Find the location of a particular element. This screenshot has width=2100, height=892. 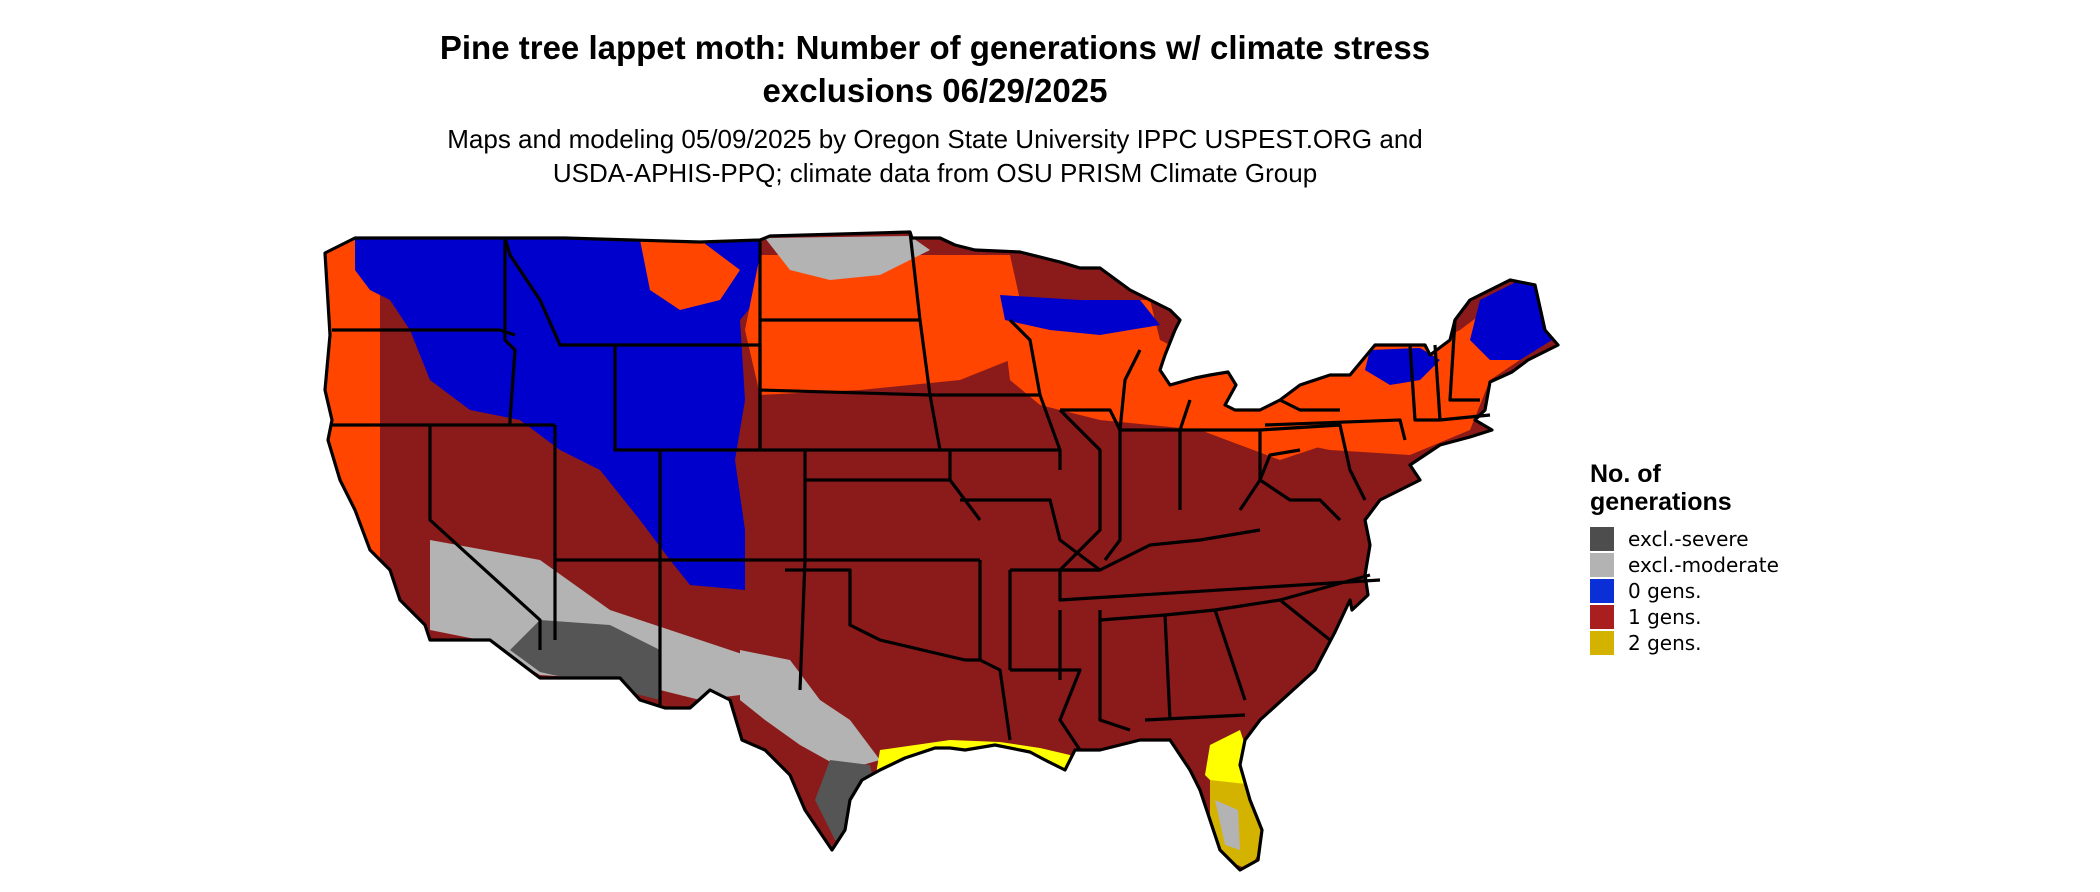

legend-label: 2 gens. is located at coordinates (1665, 643).